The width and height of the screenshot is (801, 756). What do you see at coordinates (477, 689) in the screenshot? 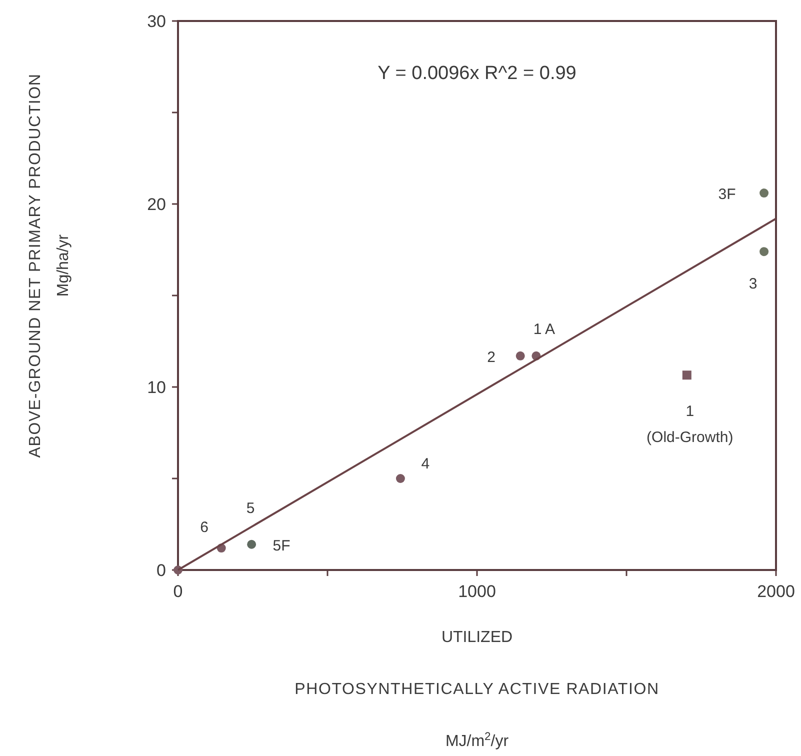
I see `text: UTILIZED PHOTOSYNTHETICALLY ACTIVE RADIATION MJ/m$^{2}$/yr` at bounding box center [477, 689].